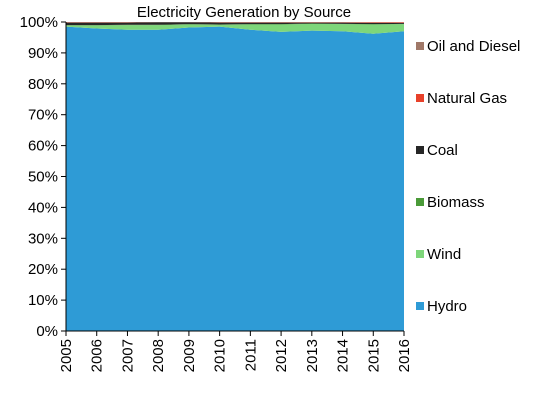  I want to click on legend-swatch-biomass, so click(420, 202).